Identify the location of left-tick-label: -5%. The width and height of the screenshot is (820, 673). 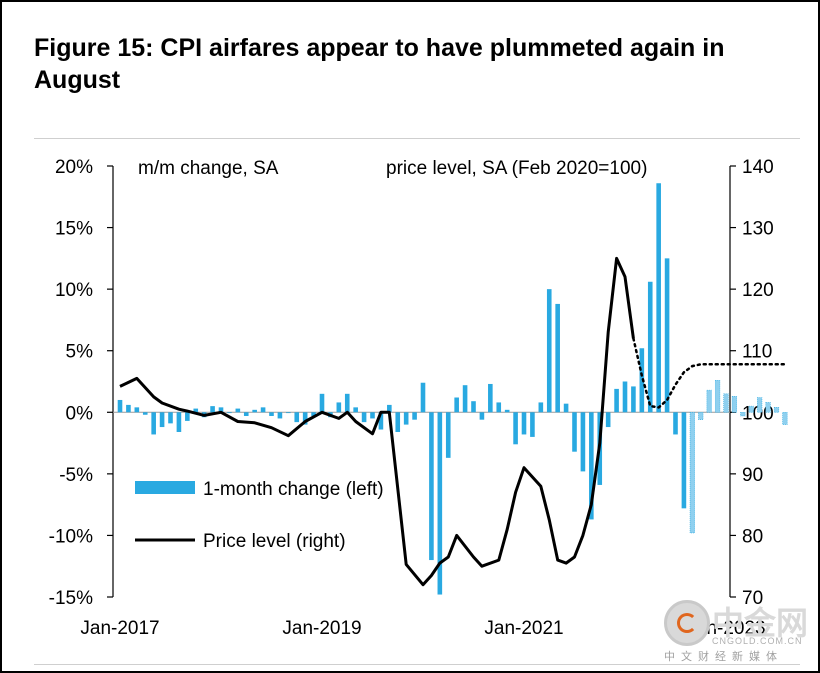
(76, 475).